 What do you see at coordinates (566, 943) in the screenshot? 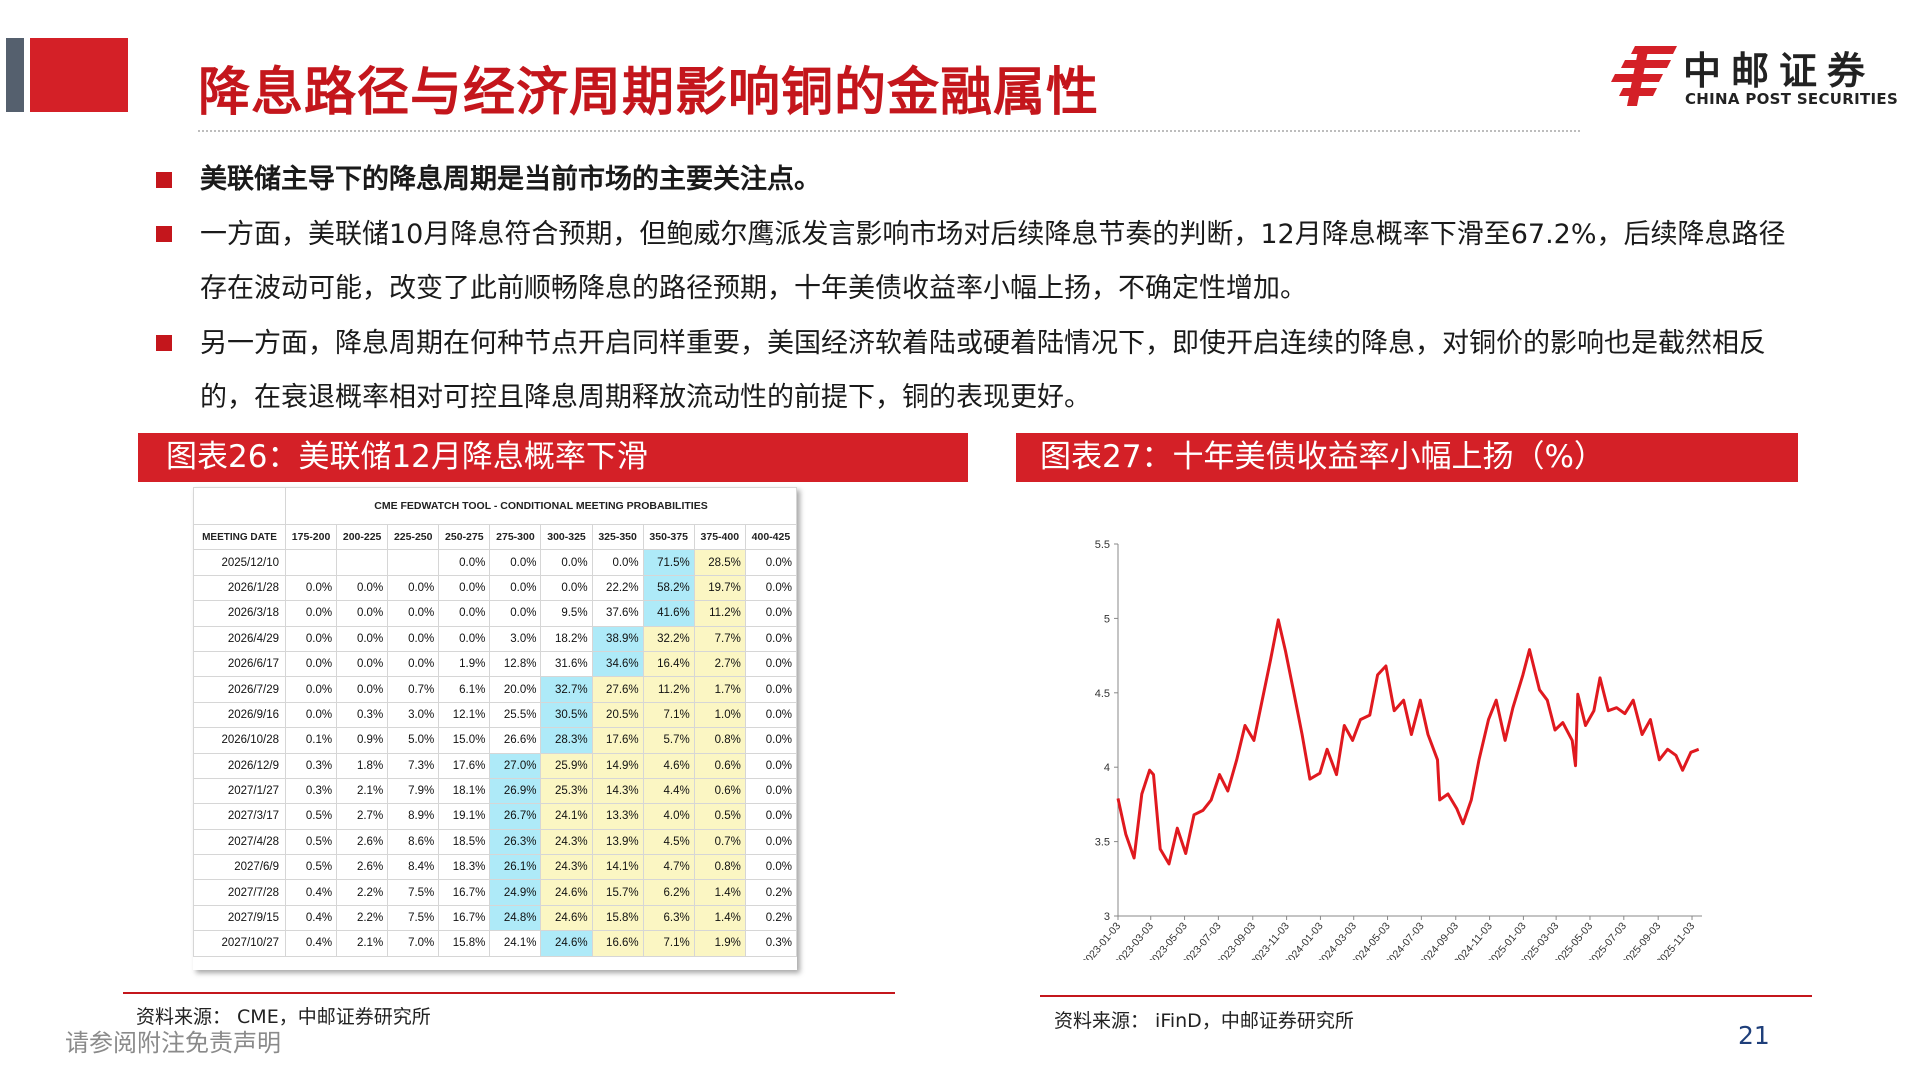
I see `probability-cell: 24.6%` at bounding box center [566, 943].